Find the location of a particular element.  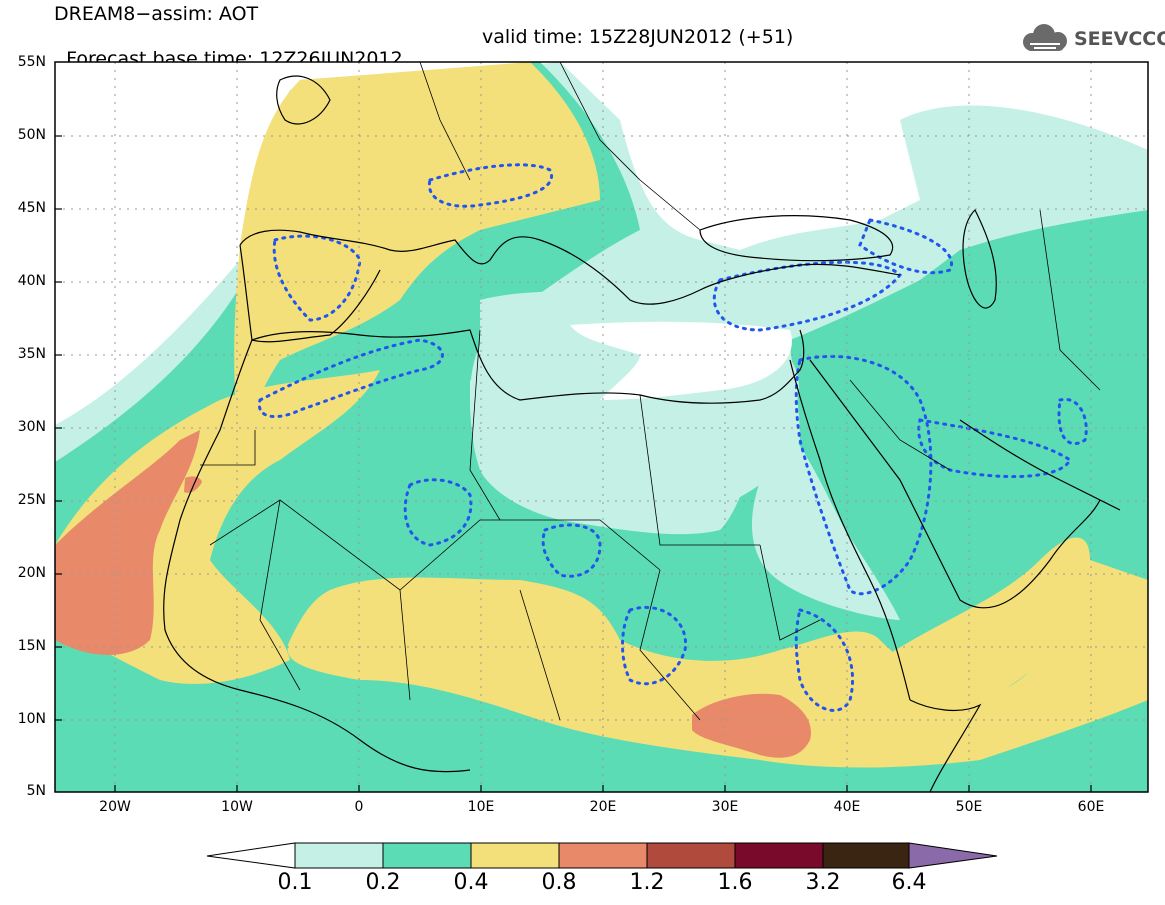

colorbar-label: 1.6 is located at coordinates (735, 882).